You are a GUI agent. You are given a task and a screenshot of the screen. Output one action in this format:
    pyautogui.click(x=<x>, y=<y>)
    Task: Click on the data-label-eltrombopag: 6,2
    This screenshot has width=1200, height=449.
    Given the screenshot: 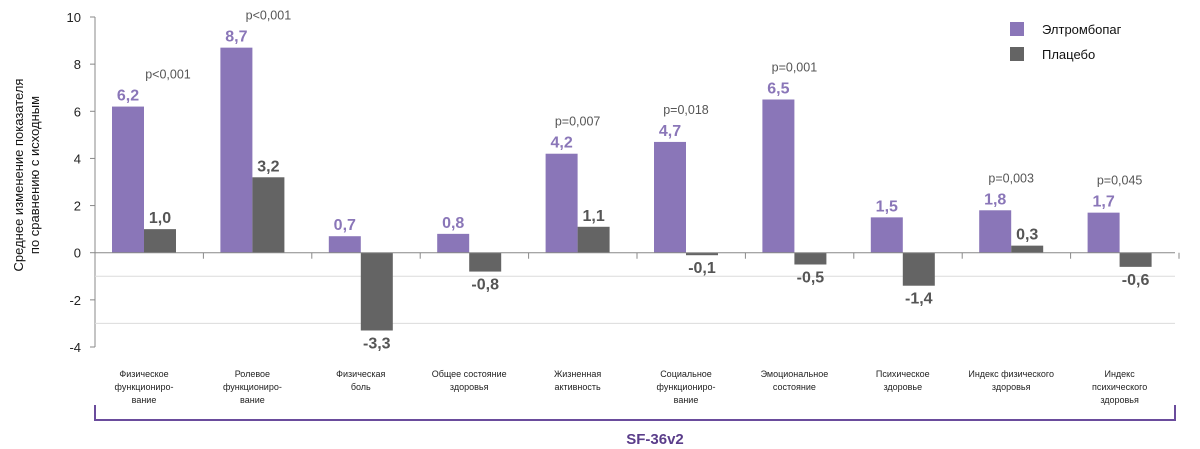 What is the action you would take?
    pyautogui.click(x=128, y=96)
    